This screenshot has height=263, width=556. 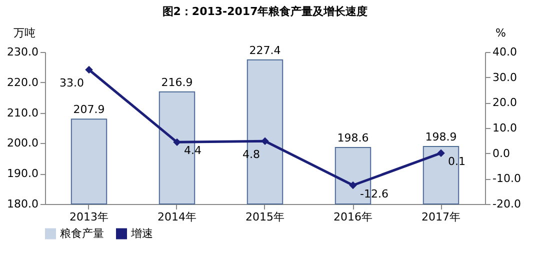 What do you see at coordinates (22, 143) in the screenshot?
I see `y-tick-label: 200.0` at bounding box center [22, 143].